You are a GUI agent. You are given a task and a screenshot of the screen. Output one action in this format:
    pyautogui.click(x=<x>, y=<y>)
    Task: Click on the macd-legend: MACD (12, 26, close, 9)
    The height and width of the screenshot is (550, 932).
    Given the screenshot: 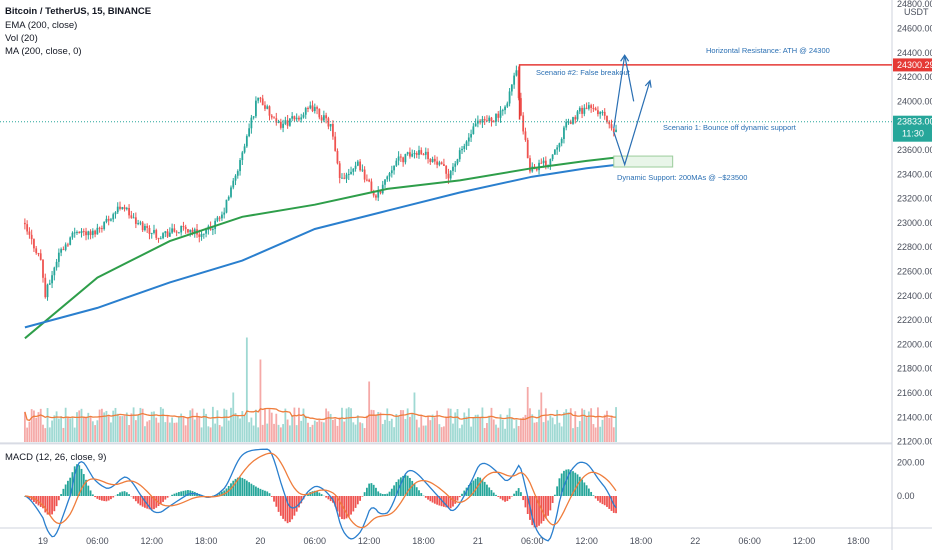 What is the action you would take?
    pyautogui.click(x=55, y=457)
    